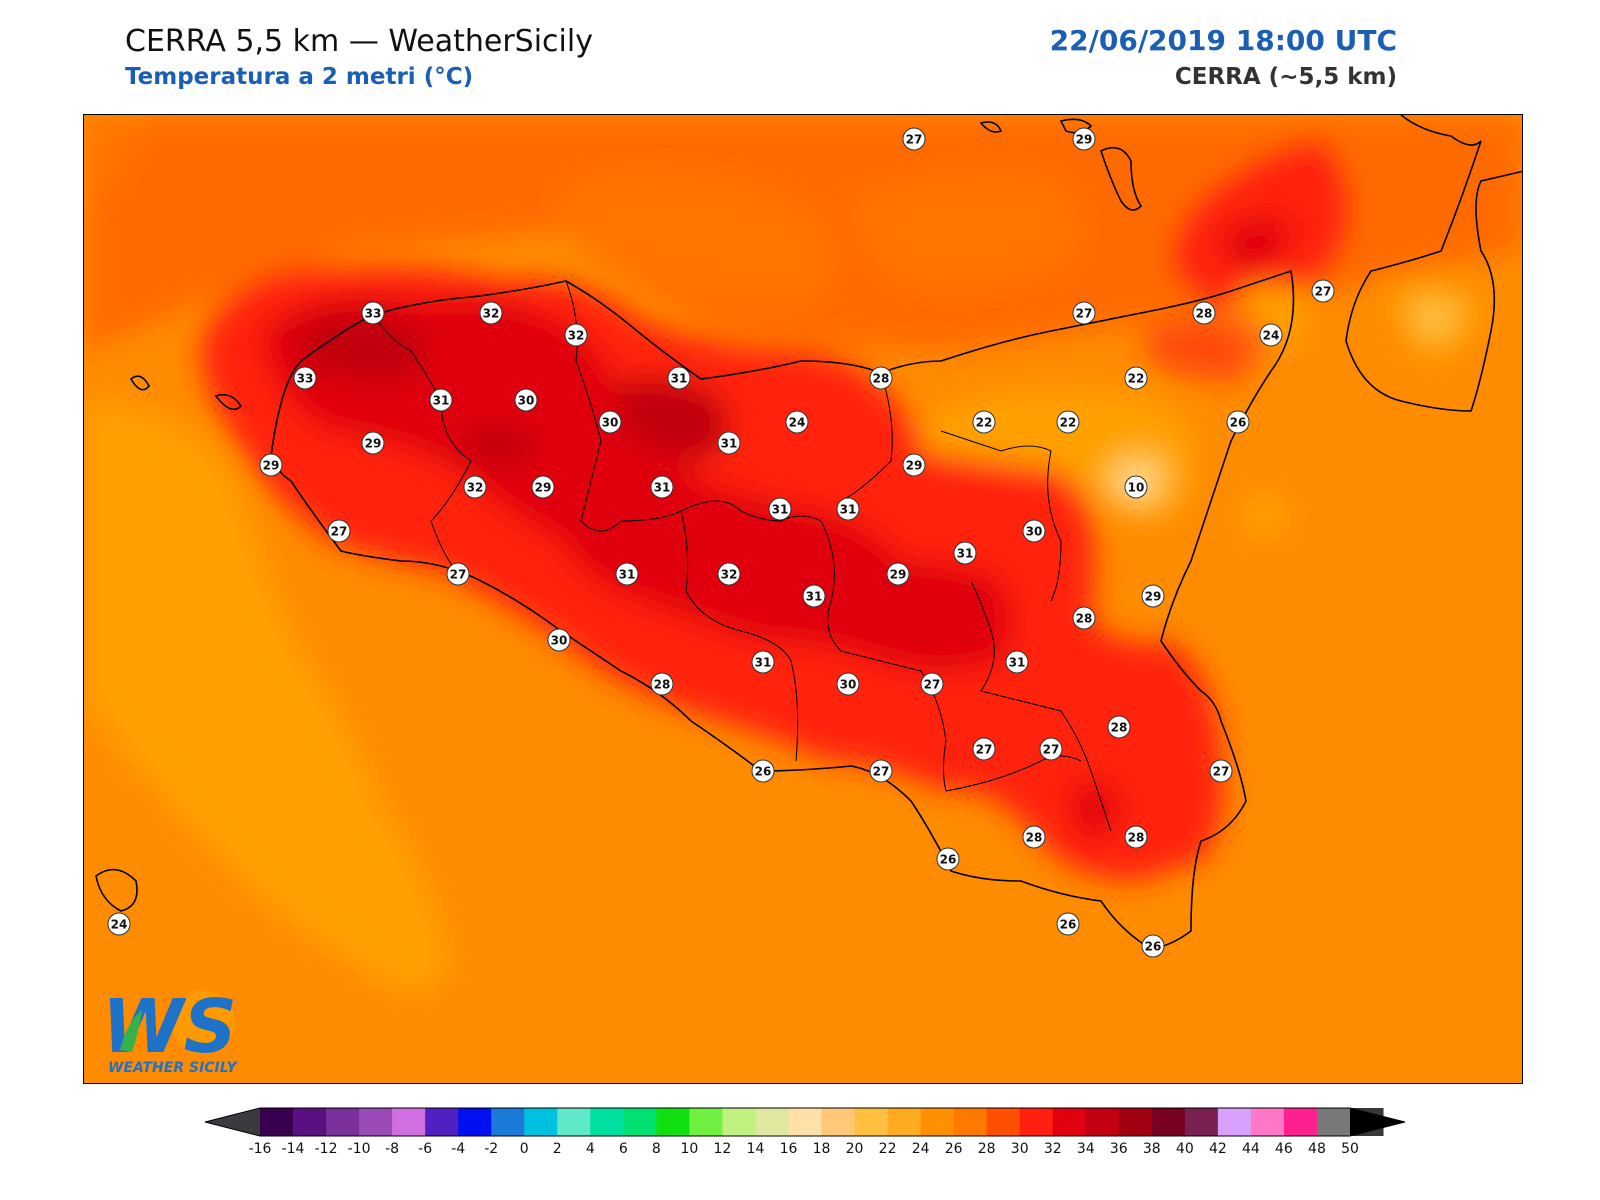 The image size is (1600, 1200). What do you see at coordinates (1251, 1149) in the screenshot?
I see `colorbar-tick-label: 44` at bounding box center [1251, 1149].